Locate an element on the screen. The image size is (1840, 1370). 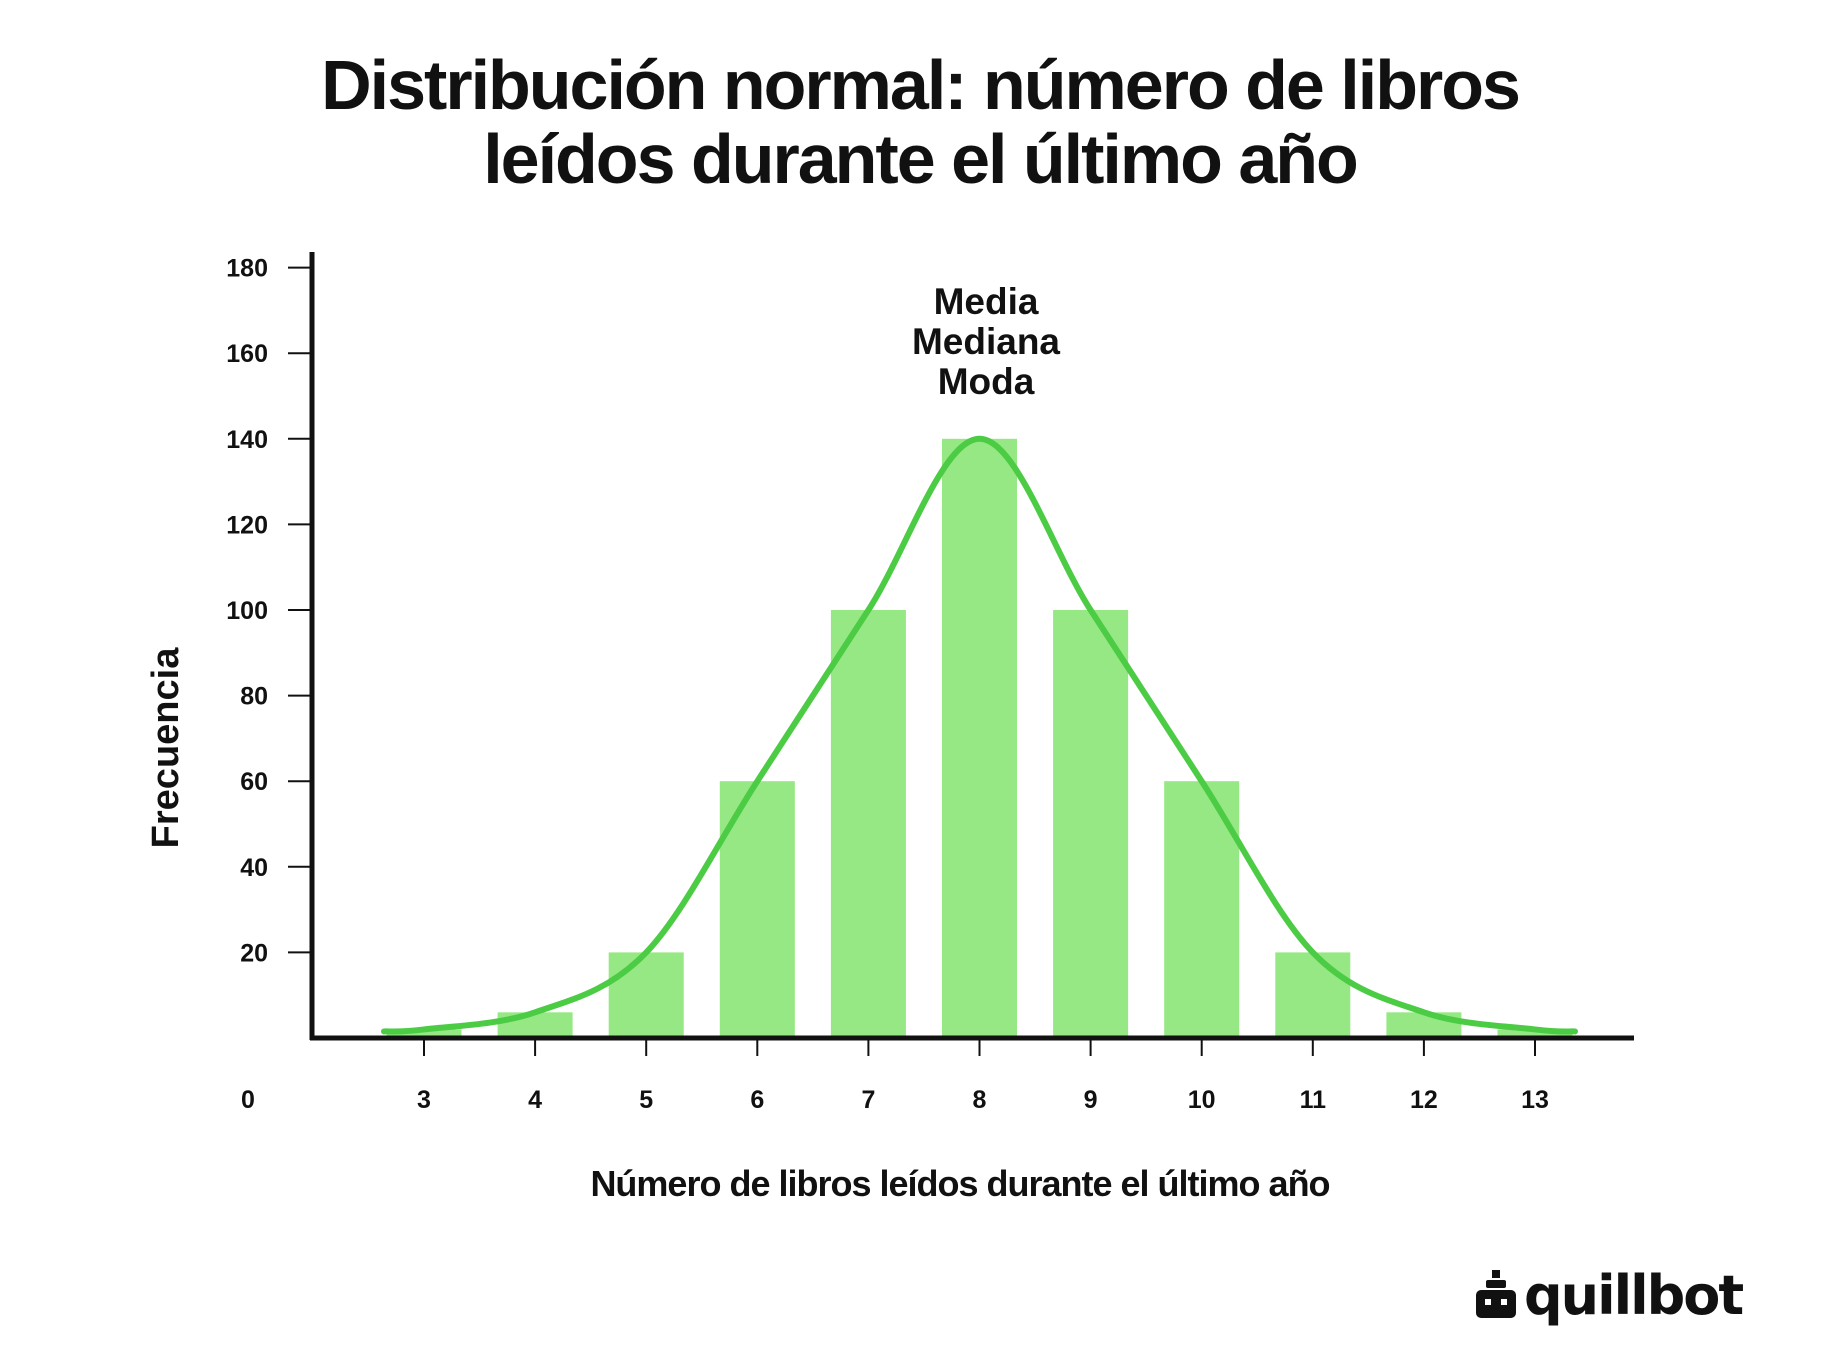
x-origin-label: 0 is located at coordinates (248, 1100).